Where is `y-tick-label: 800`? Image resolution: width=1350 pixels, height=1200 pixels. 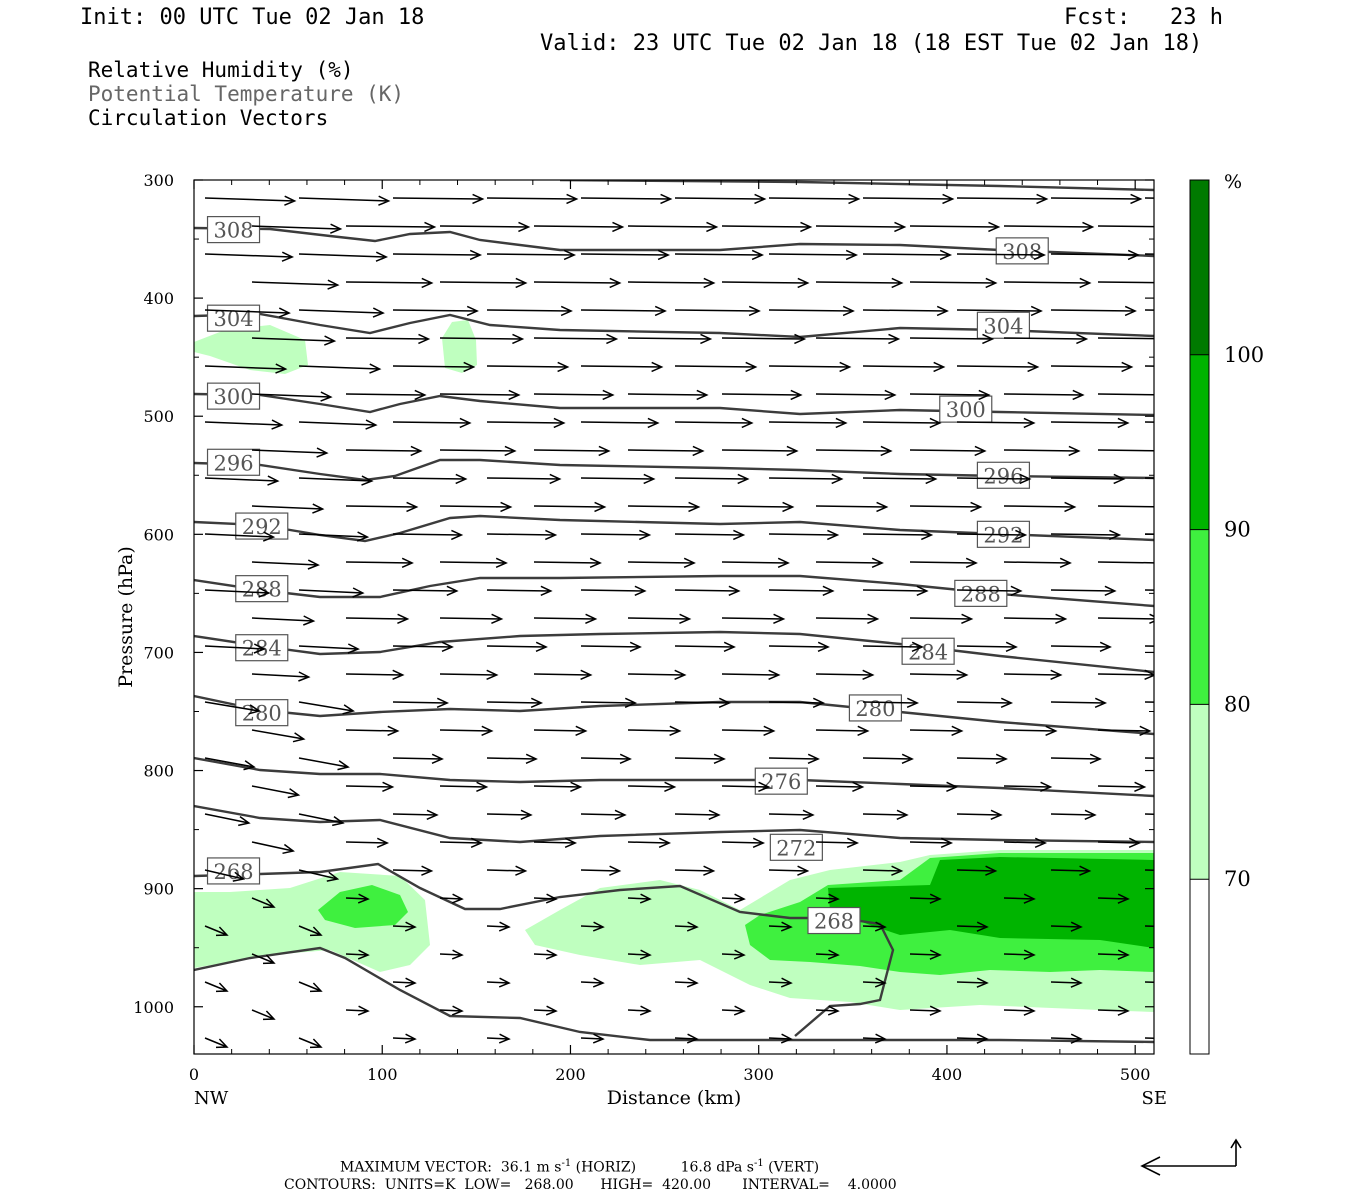 y-tick-label: 800 is located at coordinates (158, 771).